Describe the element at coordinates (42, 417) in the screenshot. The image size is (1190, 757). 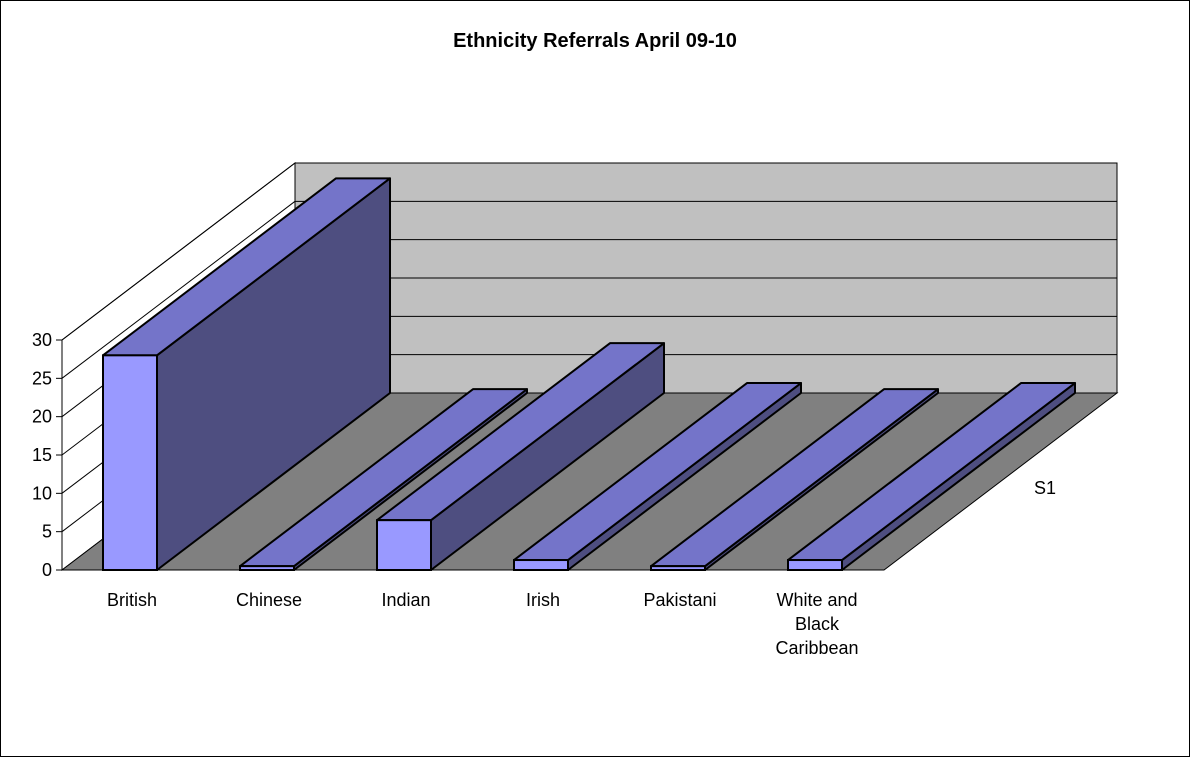
I see `y-tick-label: 20` at that location.